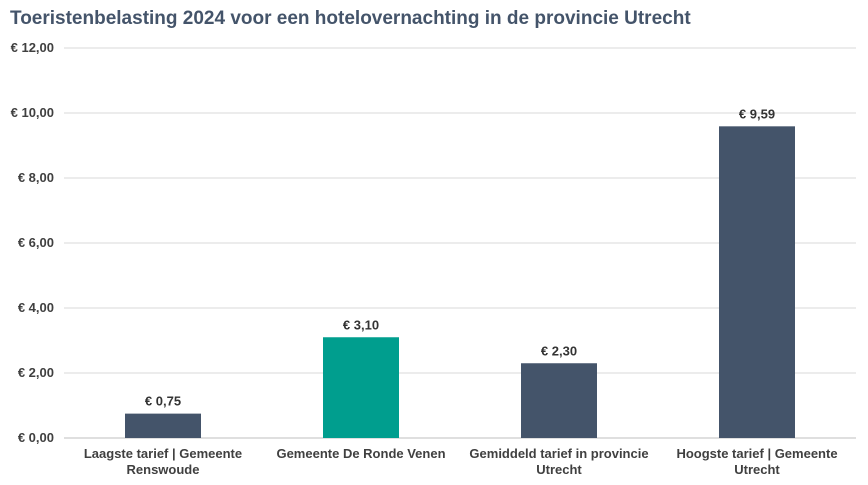 This screenshot has width=868, height=485. Describe the element at coordinates (558, 453) in the screenshot. I see `x-tick-label: Gemiddeld tarief in provincie` at that location.